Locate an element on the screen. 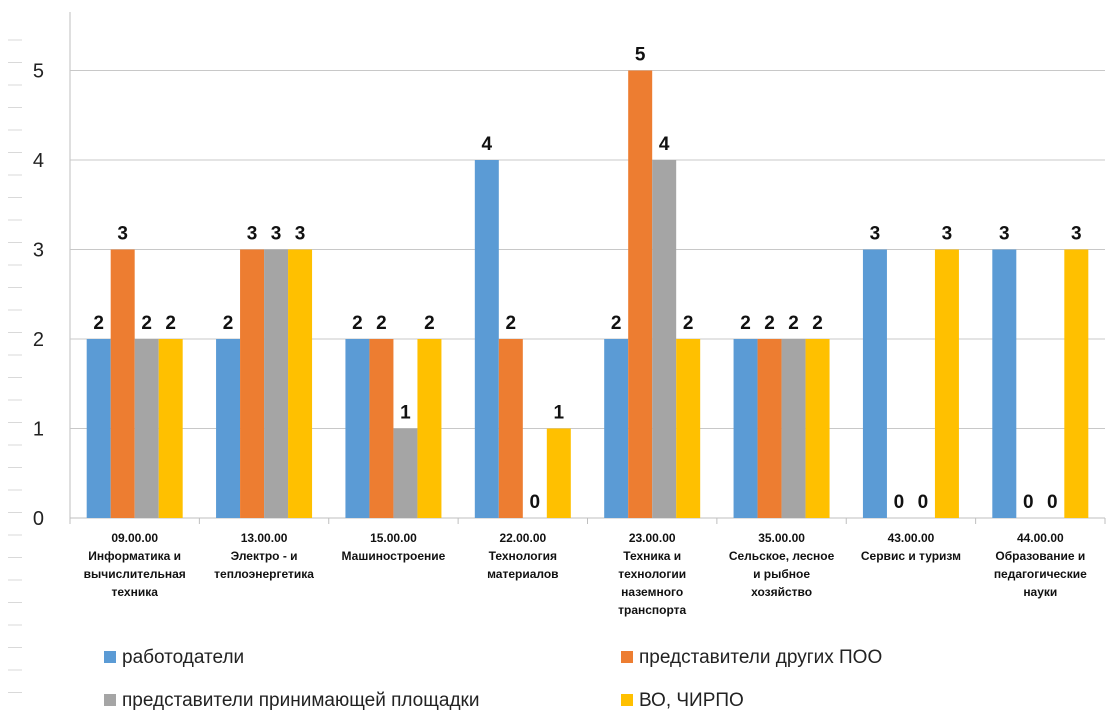 Image resolution: width=1113 pixels, height=723 pixels. x-tick-label: Машиностроение is located at coordinates (394, 556).